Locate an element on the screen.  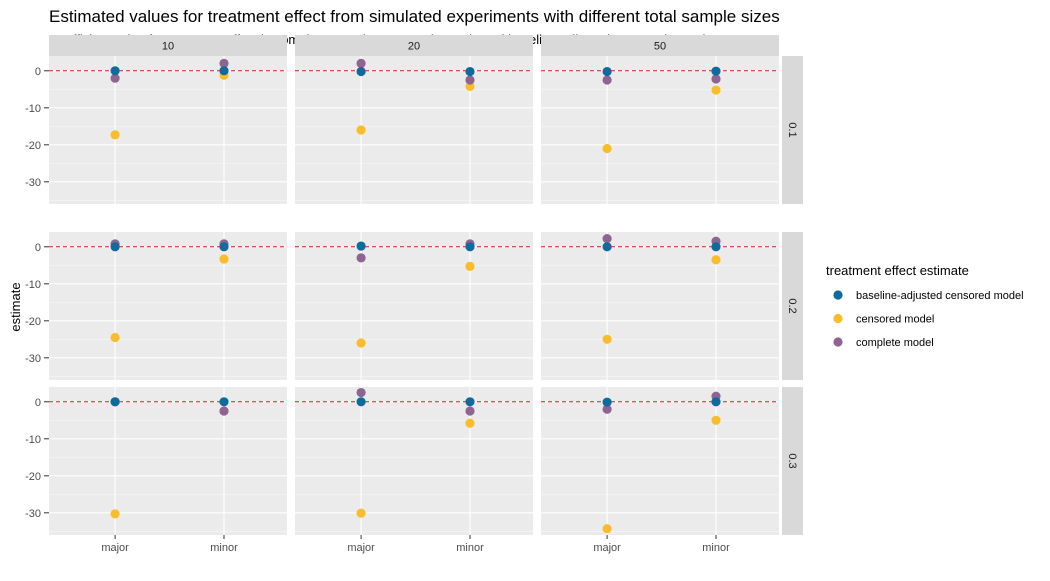
column-strip-label: 50 is located at coordinates (660, 47).